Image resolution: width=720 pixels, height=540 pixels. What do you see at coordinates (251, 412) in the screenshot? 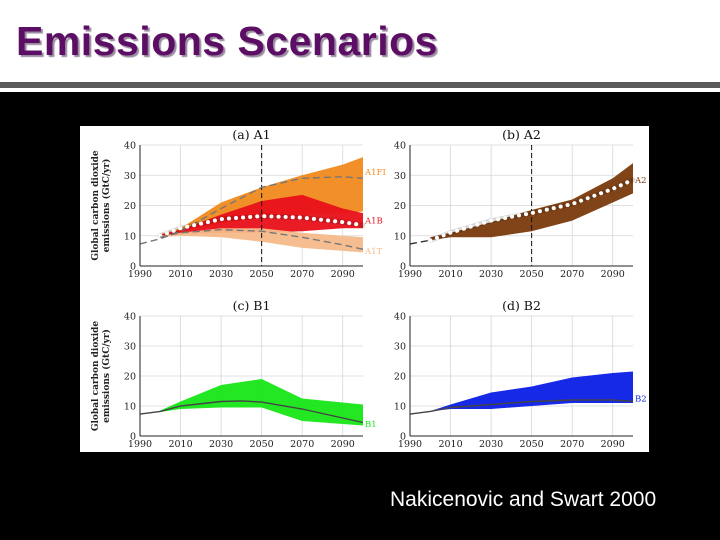
I see `line-b1-median` at bounding box center [251, 412].